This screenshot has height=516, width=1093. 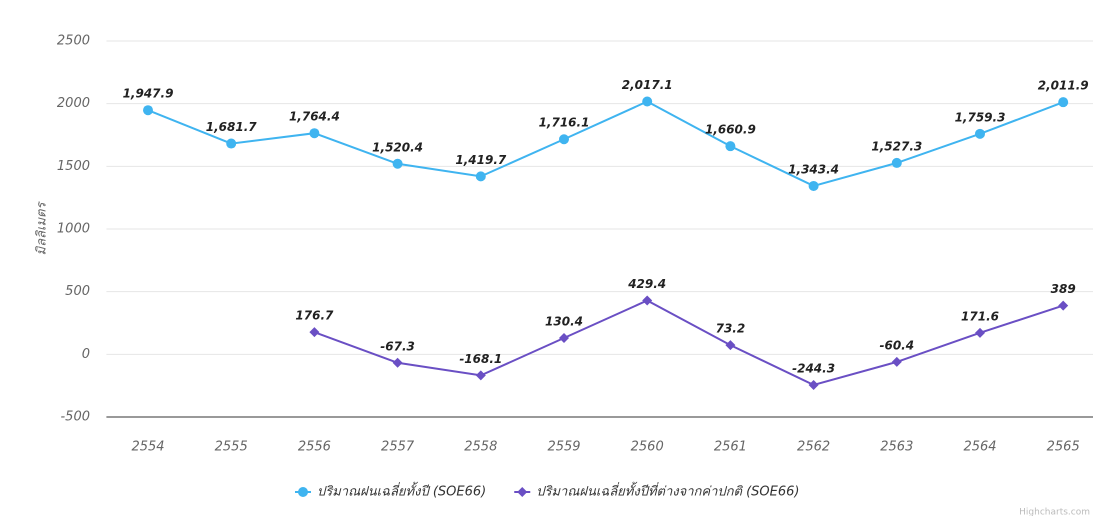 I want to click on data-label: 1,716.1, so click(x=564, y=123).